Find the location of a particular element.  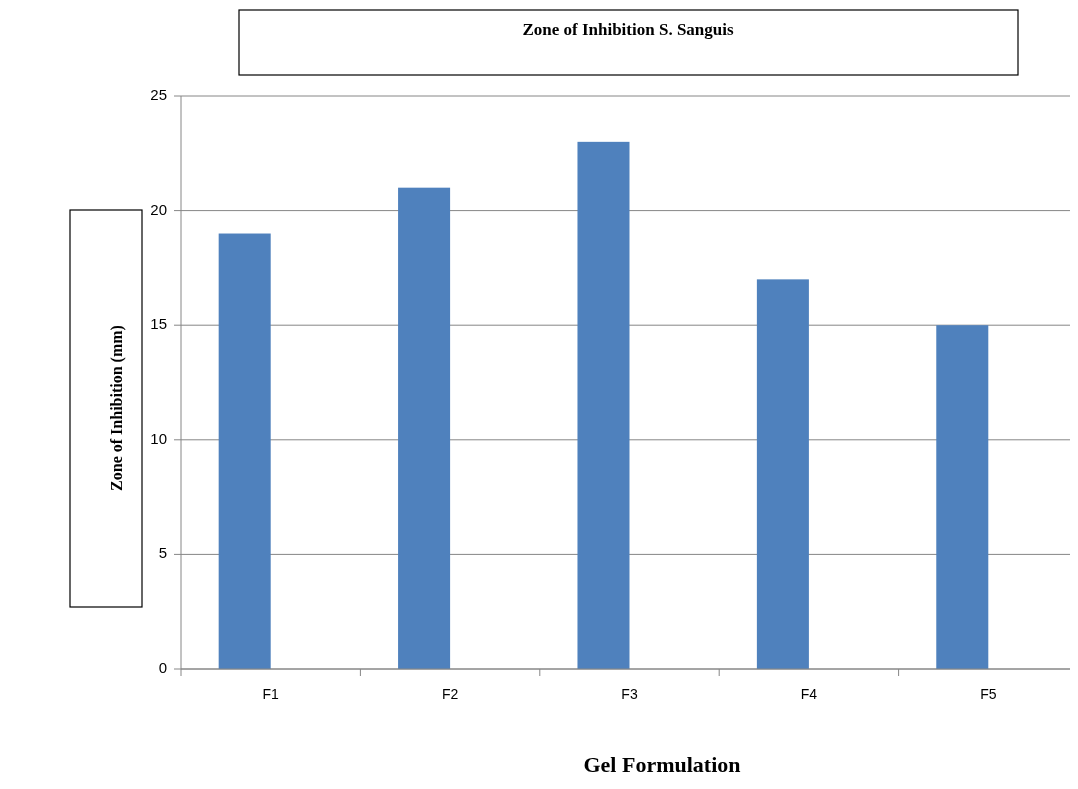

y-tick-label: 25 is located at coordinates (158, 94).